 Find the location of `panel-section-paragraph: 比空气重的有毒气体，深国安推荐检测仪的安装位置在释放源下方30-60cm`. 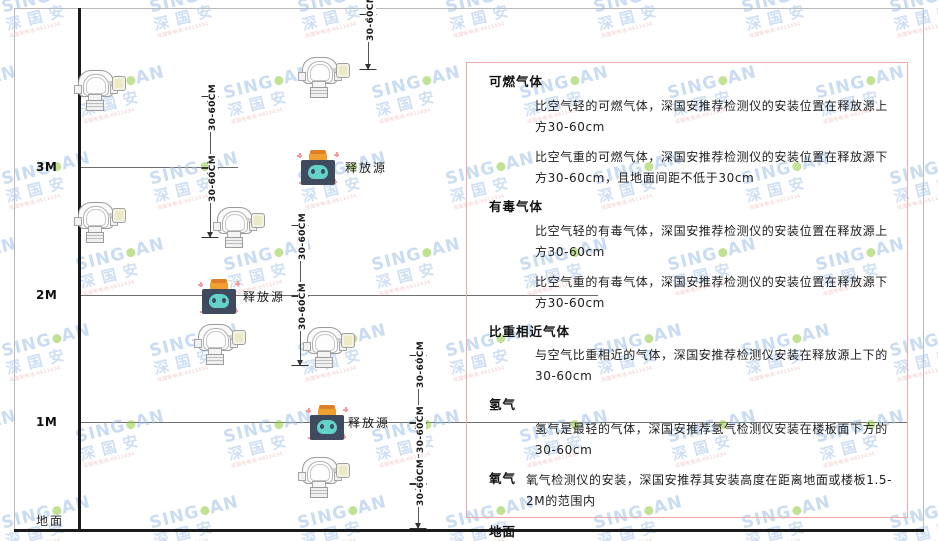

panel-section-paragraph: 比空气重的有毒气体，深国安推荐检测仪的安装位置在释放源下方30-60cm is located at coordinates (711, 292).